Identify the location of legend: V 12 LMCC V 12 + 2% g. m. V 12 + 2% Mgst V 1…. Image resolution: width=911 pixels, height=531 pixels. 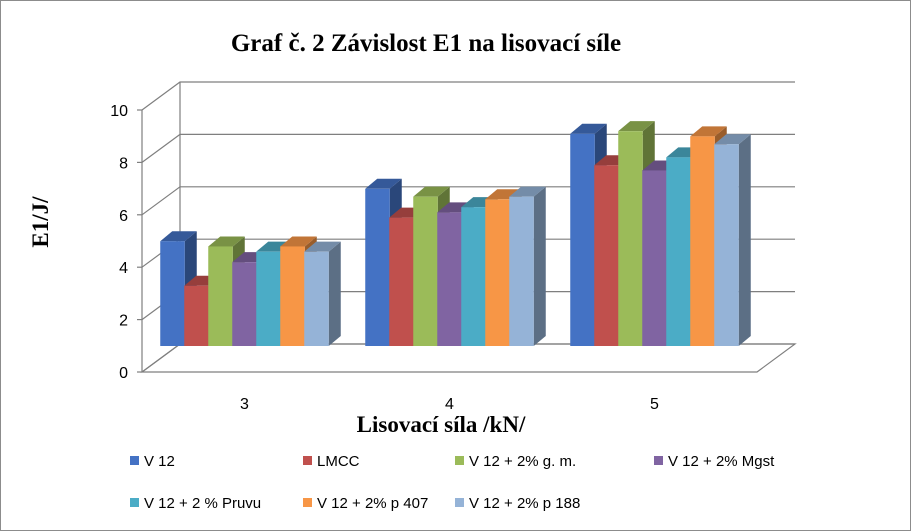
(452, 482).